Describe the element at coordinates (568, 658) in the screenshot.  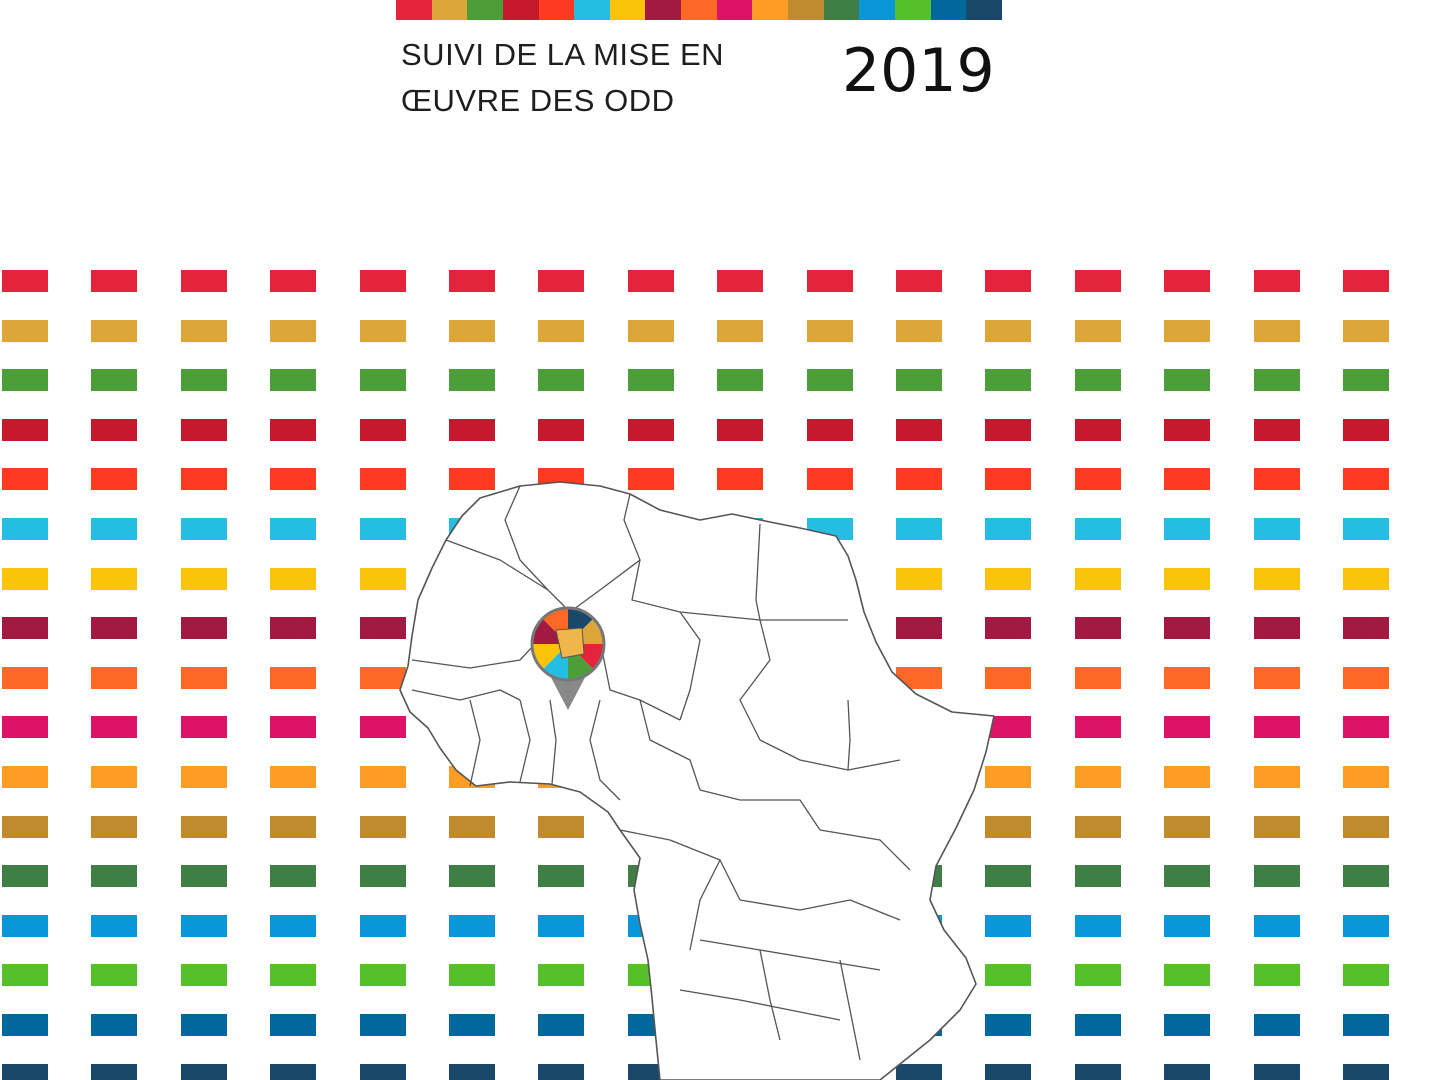
I see `location-pin` at that location.